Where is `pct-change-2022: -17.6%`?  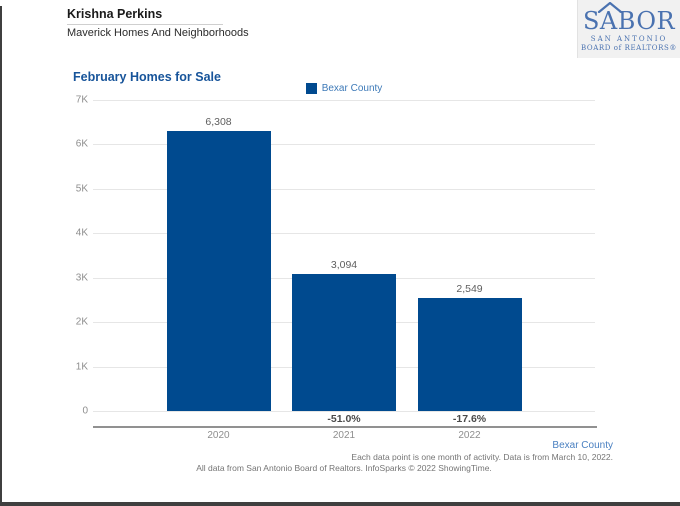
pct-change-2022: -17.6% is located at coordinates (469, 419).